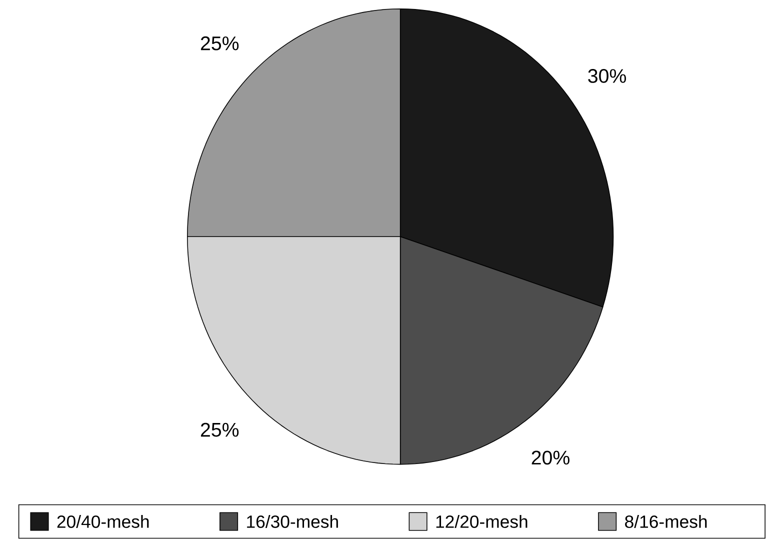  I want to click on legend-label: 8/16-mesh, so click(666, 521).